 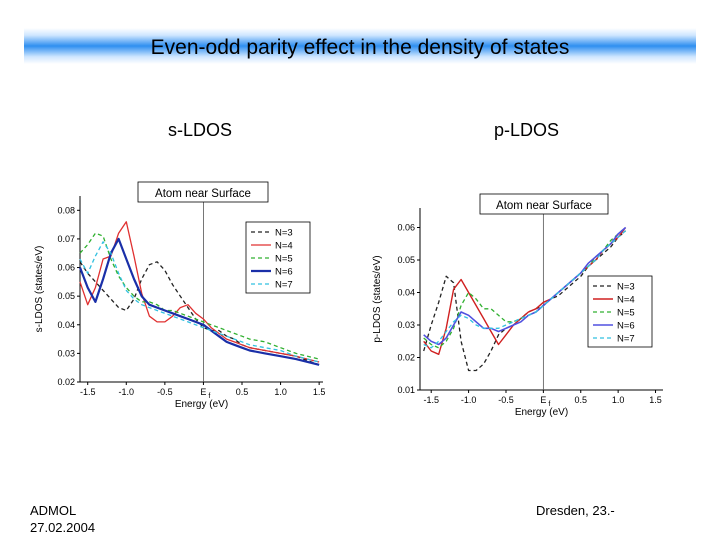 I want to click on footer-date: 27.02.2004, so click(x=63, y=527).